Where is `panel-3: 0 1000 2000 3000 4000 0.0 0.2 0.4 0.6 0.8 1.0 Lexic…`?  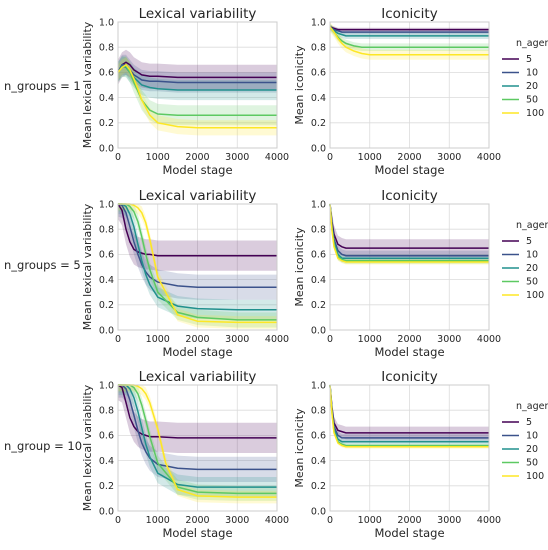
panel-3: 0 1000 2000 3000 4000 0.0 0.2 0.4 0.6 0.8 1.0 Lexic… is located at coordinates (185, 273).